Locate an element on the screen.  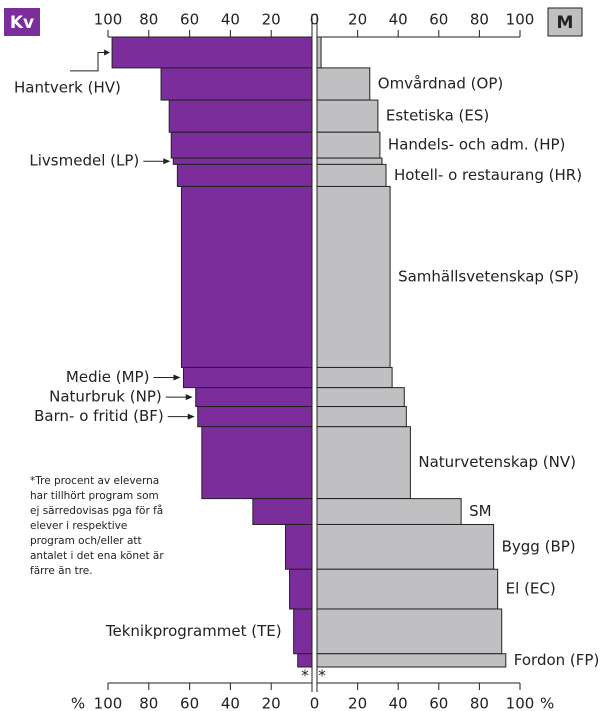
row-label: Livsmedel (LP) is located at coordinates (84, 161).